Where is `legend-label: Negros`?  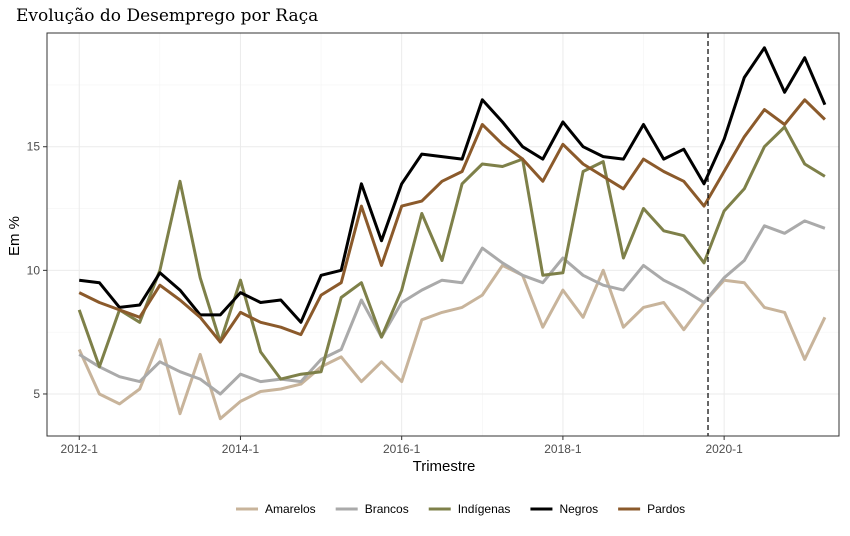 legend-label: Negros is located at coordinates (578, 509).